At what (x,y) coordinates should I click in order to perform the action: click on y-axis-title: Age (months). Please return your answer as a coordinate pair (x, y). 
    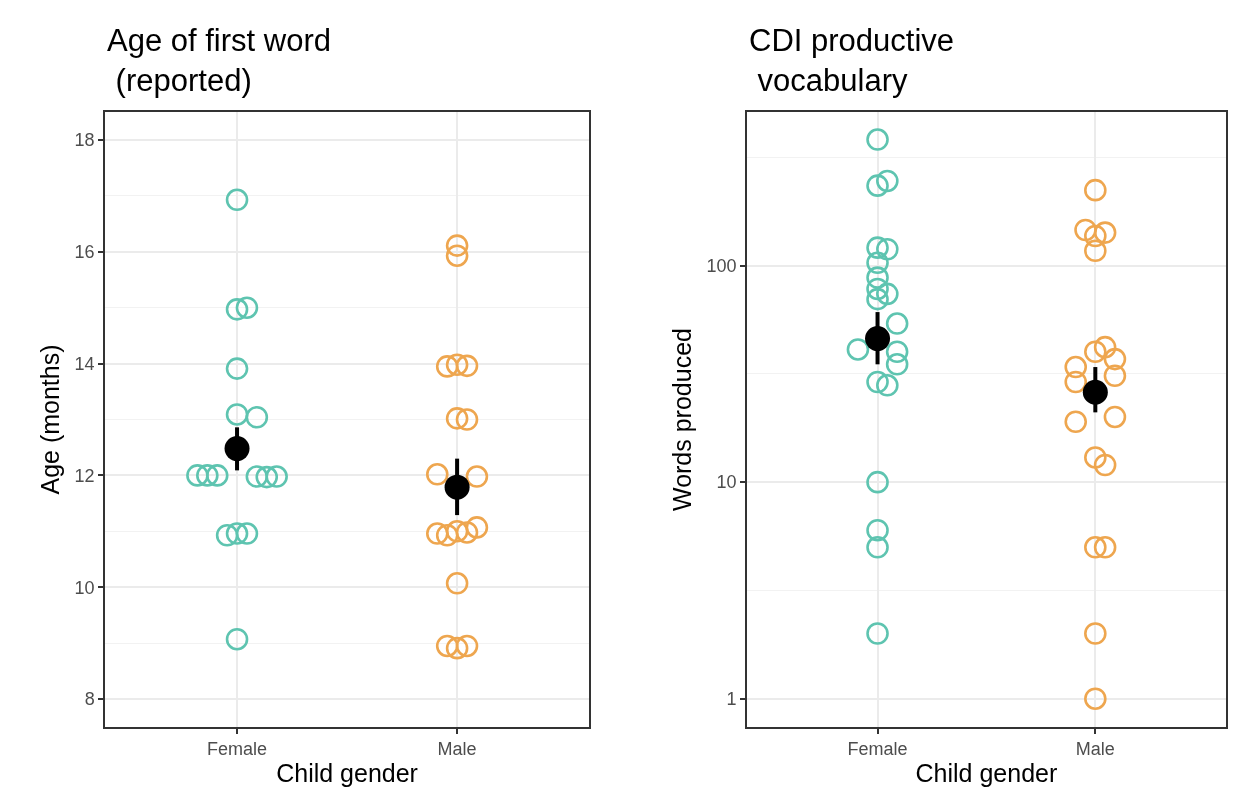
    Looking at the image, I should click on (49, 419).